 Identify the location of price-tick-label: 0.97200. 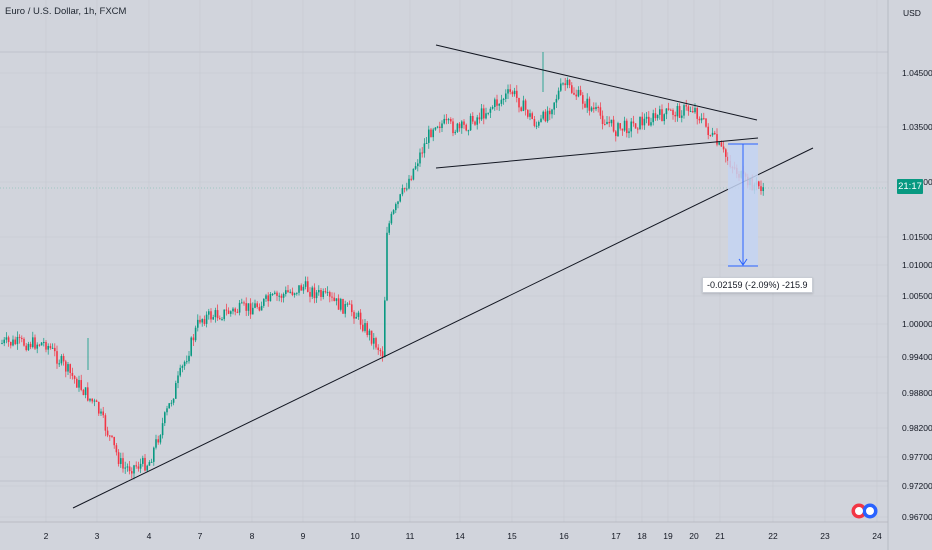
(917, 486).